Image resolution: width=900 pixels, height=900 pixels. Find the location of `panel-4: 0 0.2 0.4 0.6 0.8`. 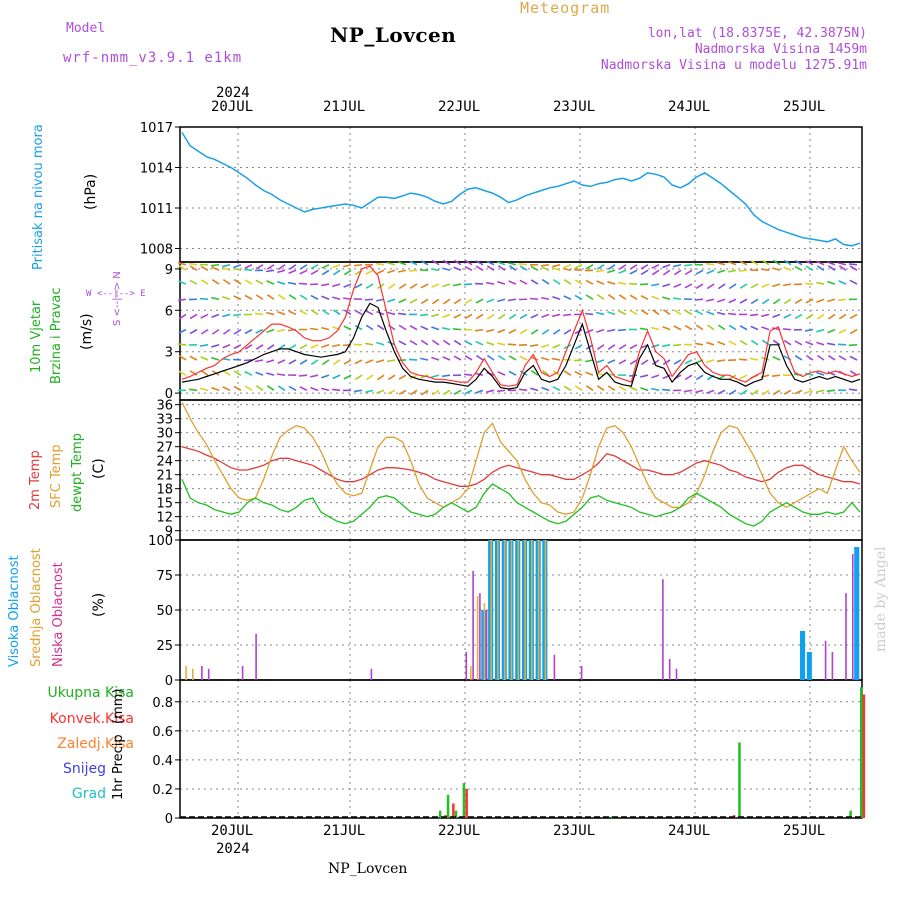

panel-4: 0 0.2 0.4 0.6 0.8 is located at coordinates (507, 753).